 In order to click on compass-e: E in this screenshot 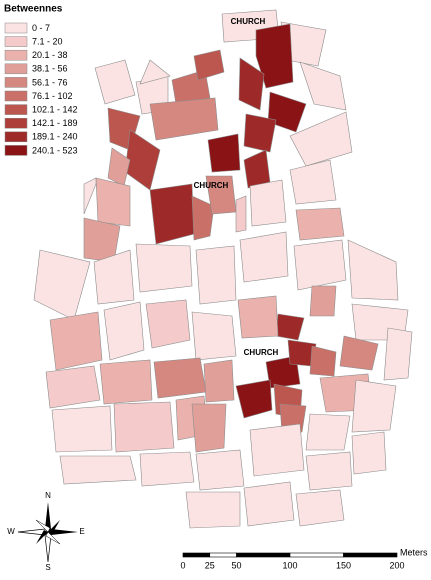, I will do `click(81, 531)`.